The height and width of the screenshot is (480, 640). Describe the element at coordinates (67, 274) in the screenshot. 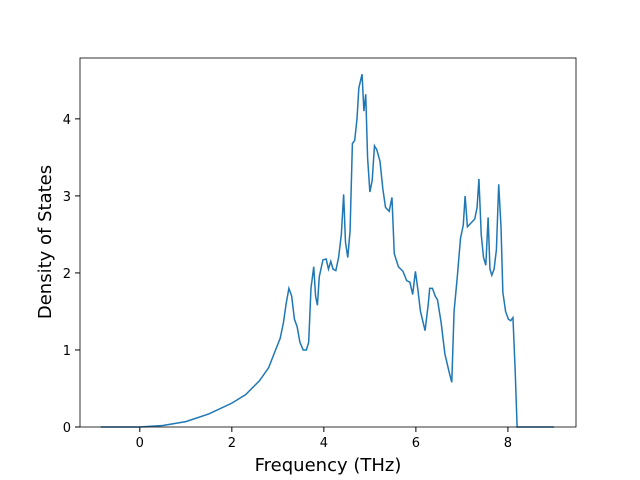

I see `y-tick-label: 2` at that location.